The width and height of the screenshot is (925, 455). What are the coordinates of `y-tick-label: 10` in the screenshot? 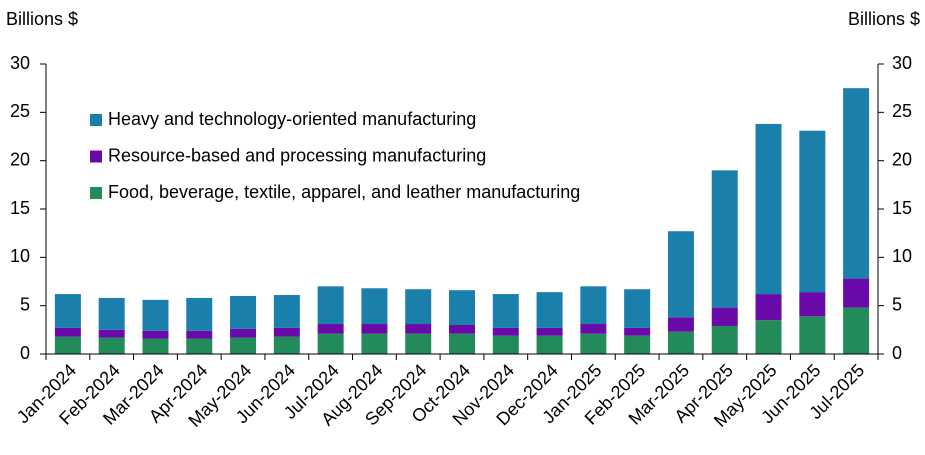 It's located at (20, 256).